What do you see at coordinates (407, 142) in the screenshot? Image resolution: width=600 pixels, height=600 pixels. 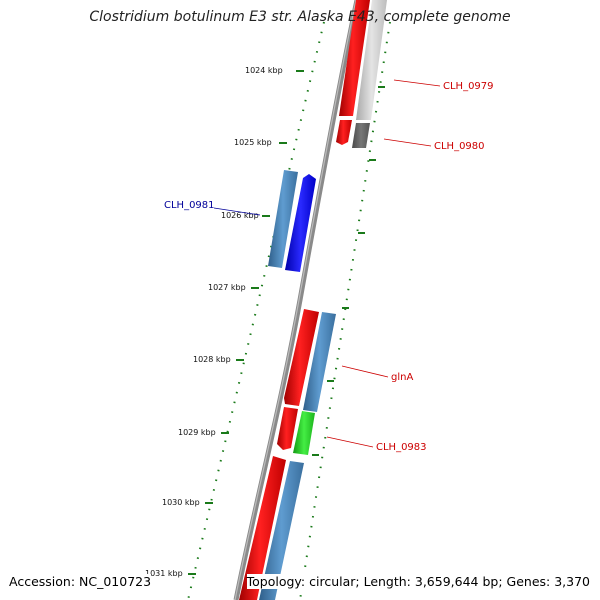 I see `callout-line-clh0980` at bounding box center [407, 142].